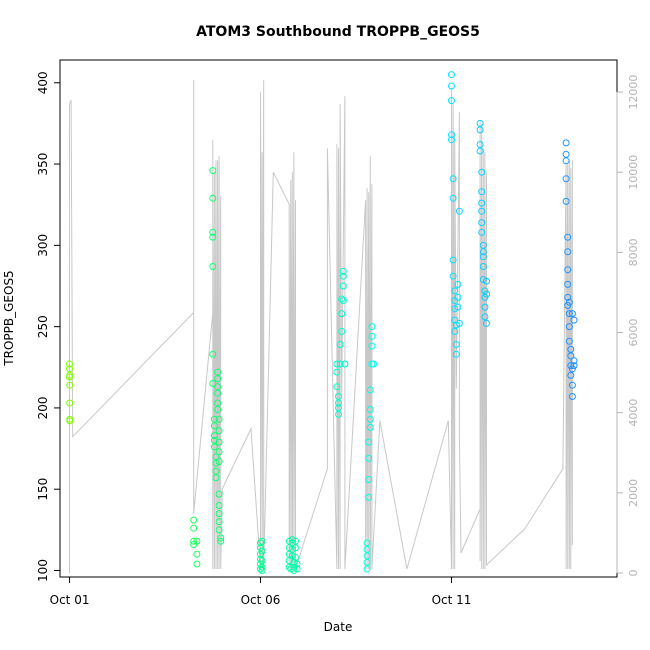 Image resolution: width=650 pixels, height=650 pixels. What do you see at coordinates (43, 245) in the screenshot?
I see `y-tick-label: 300` at bounding box center [43, 245].